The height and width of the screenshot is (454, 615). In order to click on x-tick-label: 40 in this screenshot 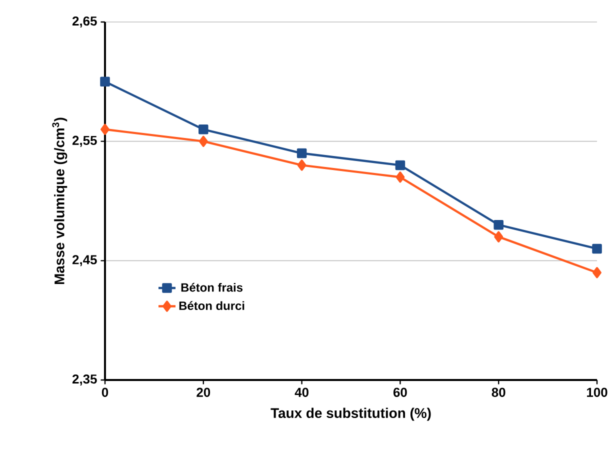, I will do `click(301, 392)`.